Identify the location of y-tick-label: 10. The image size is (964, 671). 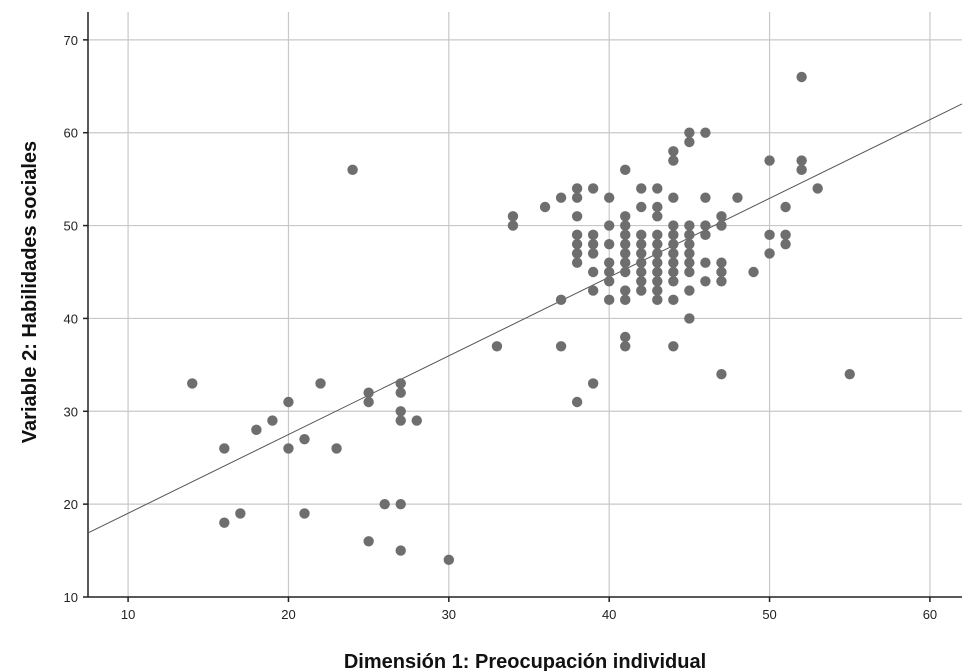
(71, 597).